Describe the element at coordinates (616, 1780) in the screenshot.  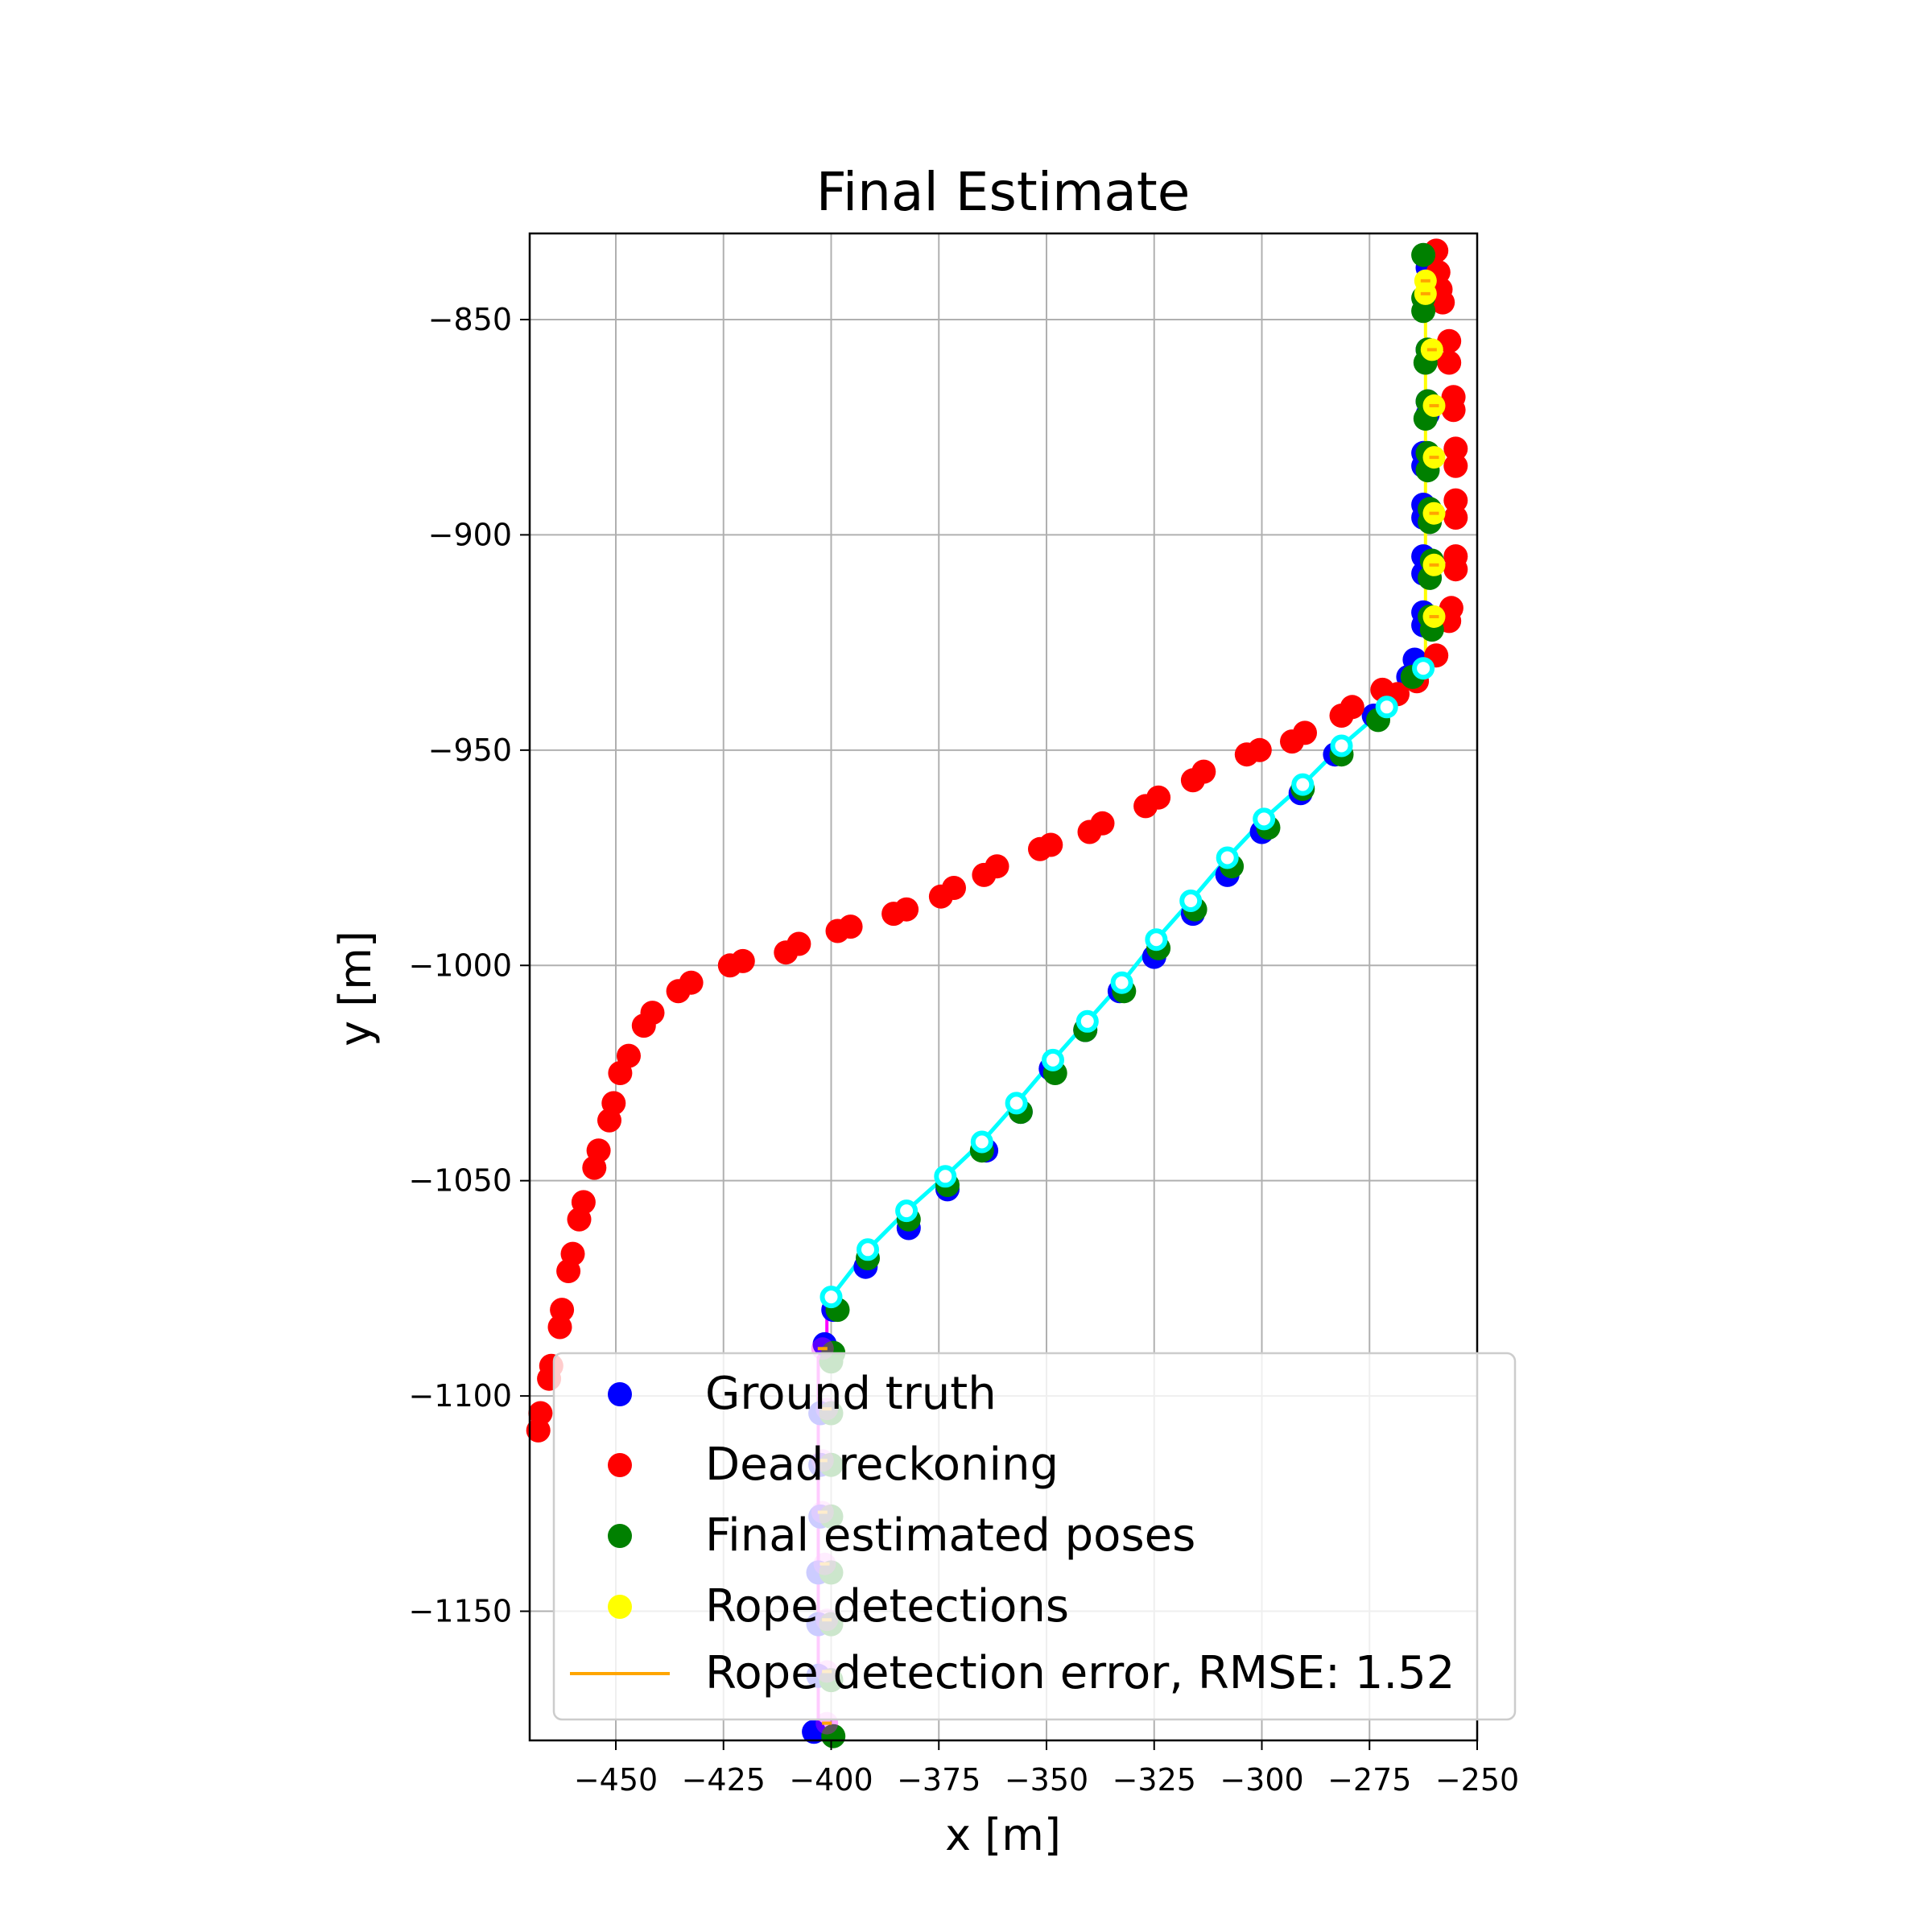
I see `x-tick-label: −450` at that location.